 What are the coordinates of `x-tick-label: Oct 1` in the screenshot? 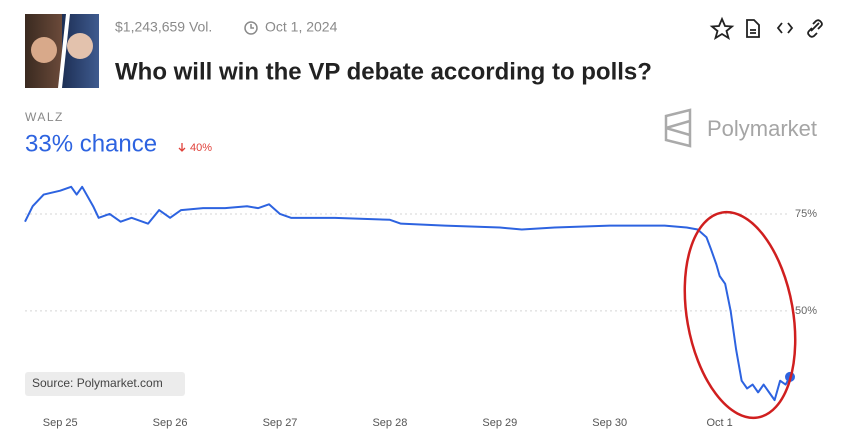 It's located at (720, 423).